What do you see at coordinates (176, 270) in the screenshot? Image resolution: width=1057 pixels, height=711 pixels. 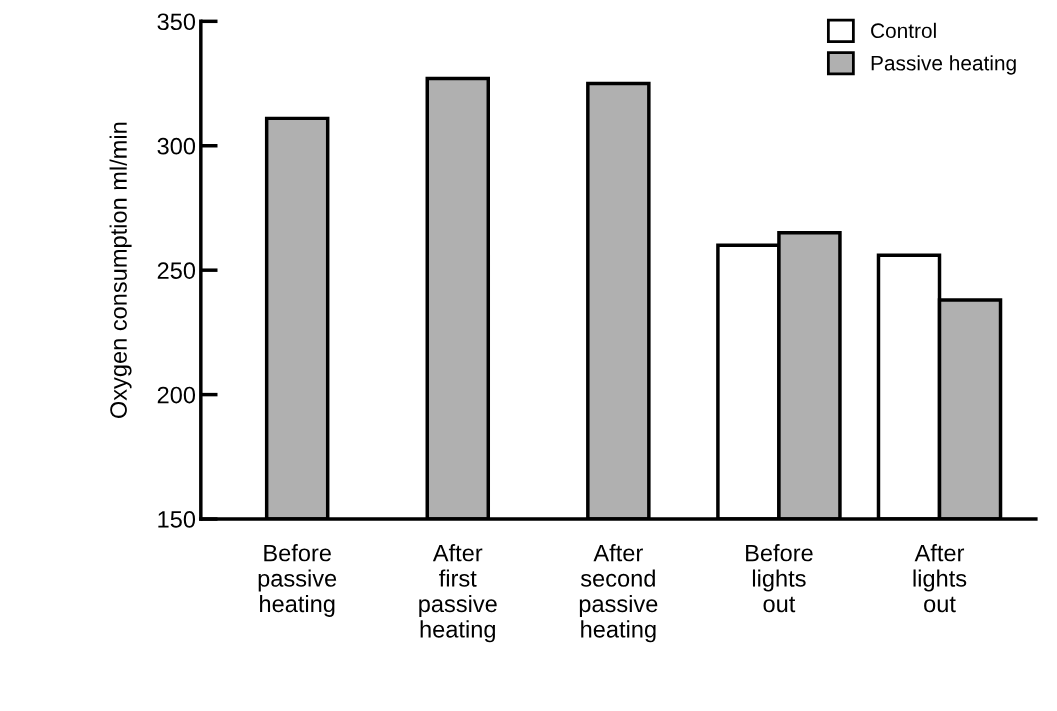 I see `y-tick-label: 250` at bounding box center [176, 270].